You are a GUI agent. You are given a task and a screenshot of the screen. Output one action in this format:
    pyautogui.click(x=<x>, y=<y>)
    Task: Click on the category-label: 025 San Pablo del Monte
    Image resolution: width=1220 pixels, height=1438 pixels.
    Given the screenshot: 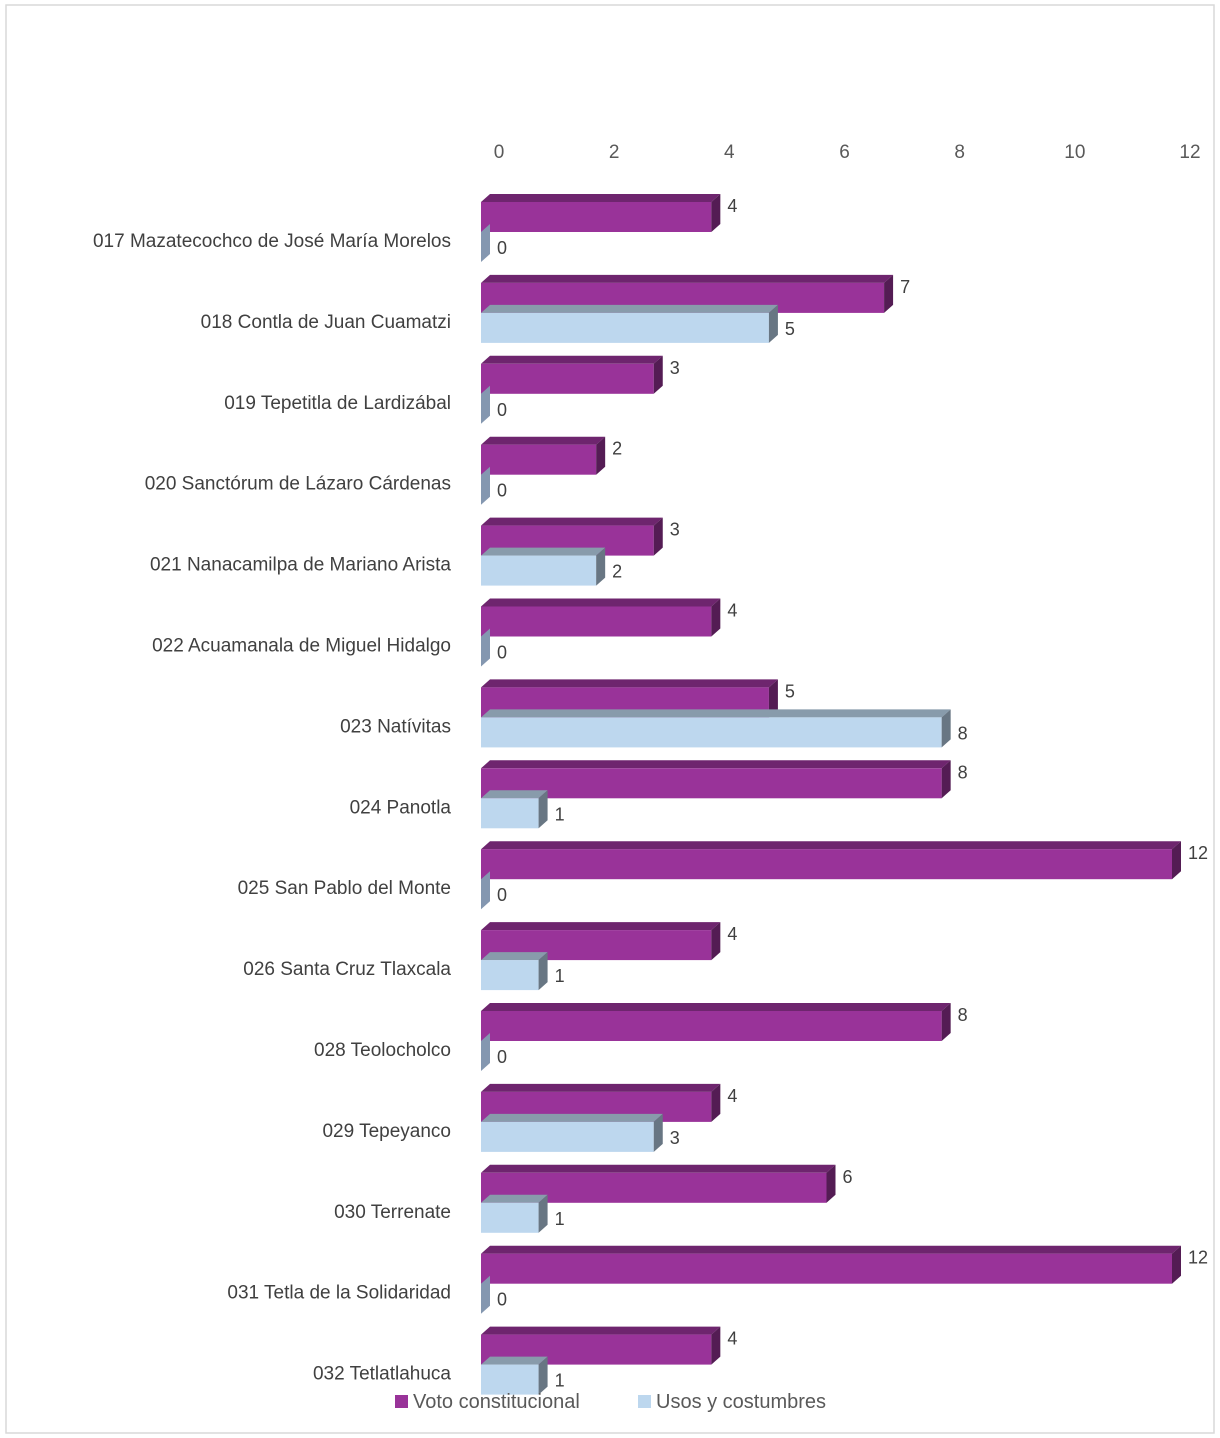 What is the action you would take?
    pyautogui.click(x=344, y=888)
    